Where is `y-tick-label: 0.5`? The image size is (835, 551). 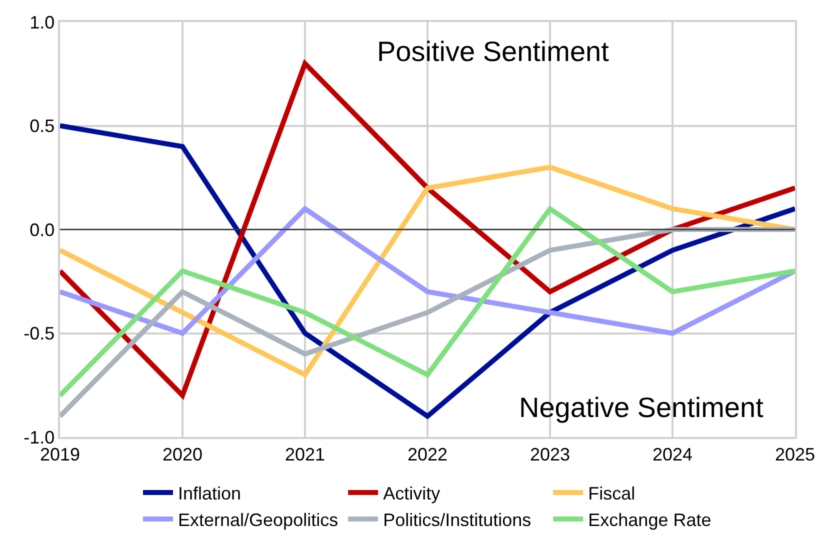
y-tick-label: 0.5 is located at coordinates (42, 126).